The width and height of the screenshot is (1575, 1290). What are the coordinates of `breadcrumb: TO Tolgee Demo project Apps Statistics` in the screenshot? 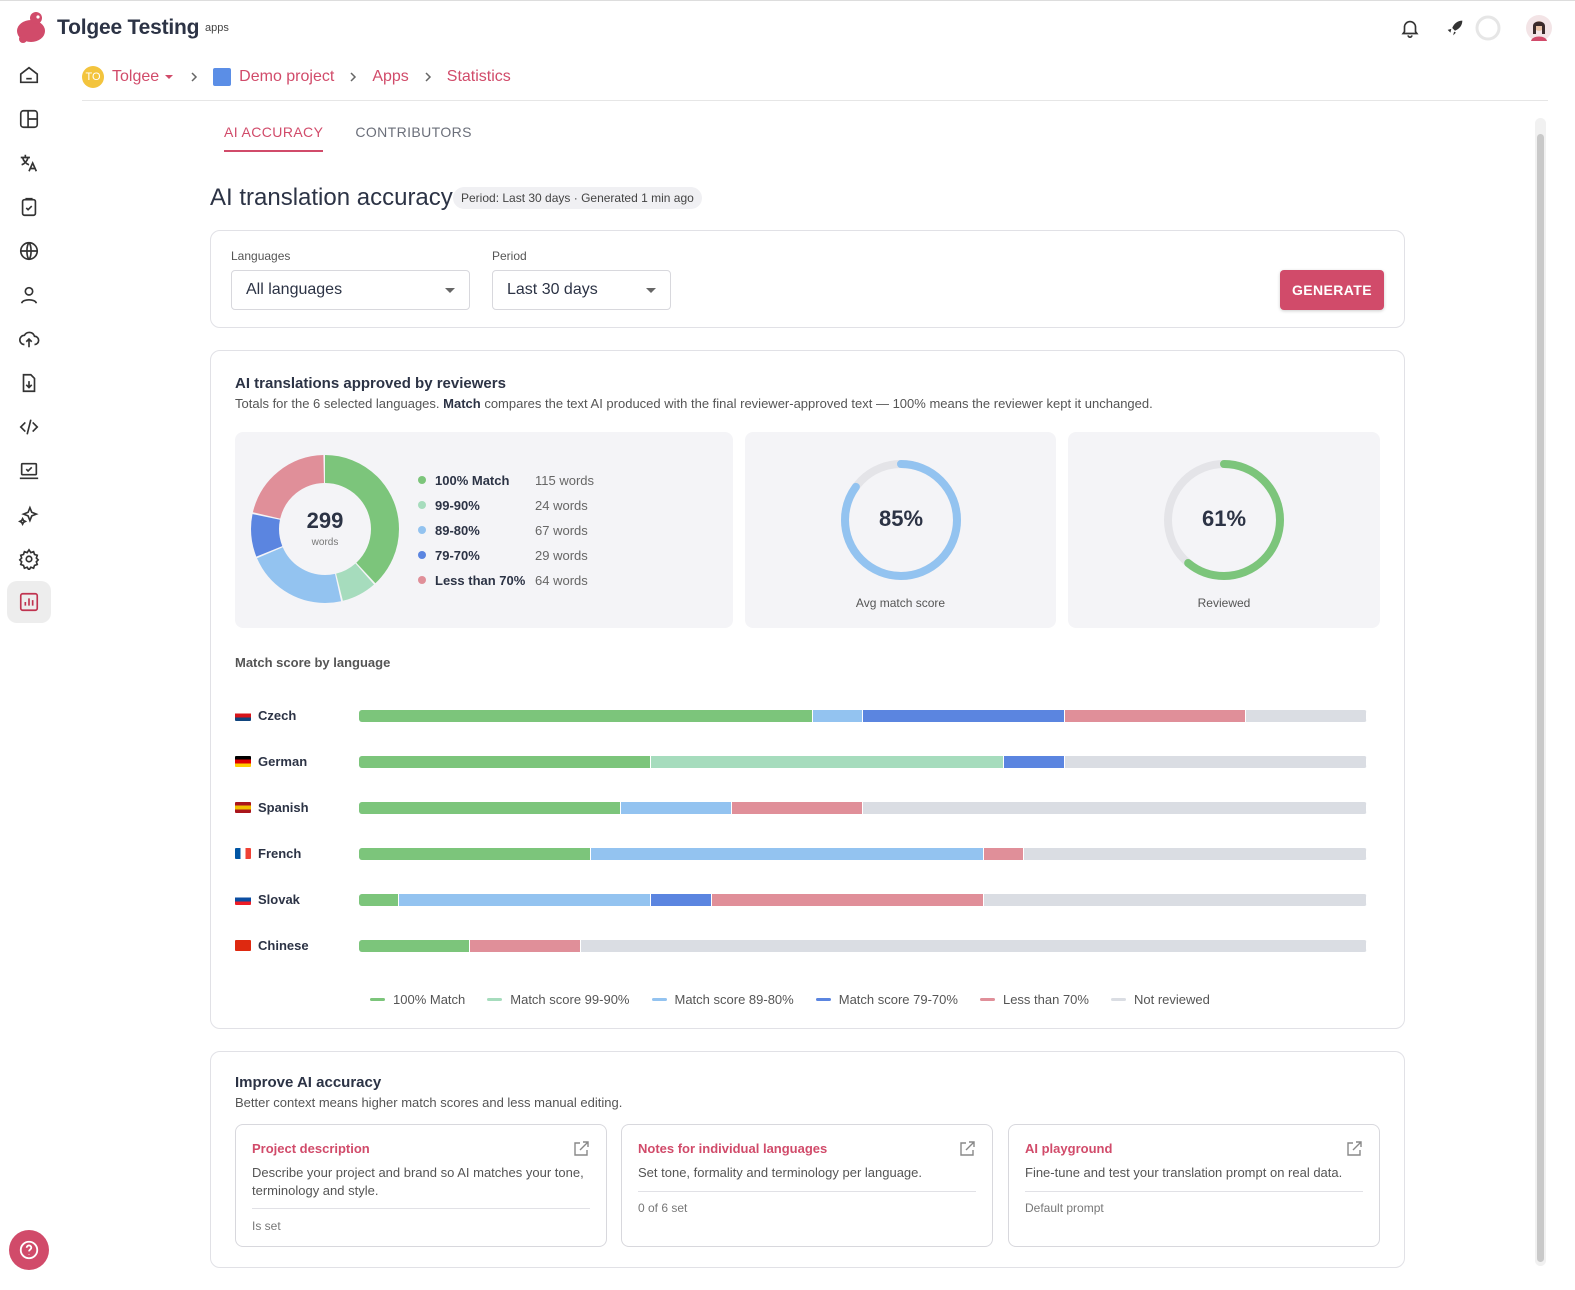 It's located at (296, 77).